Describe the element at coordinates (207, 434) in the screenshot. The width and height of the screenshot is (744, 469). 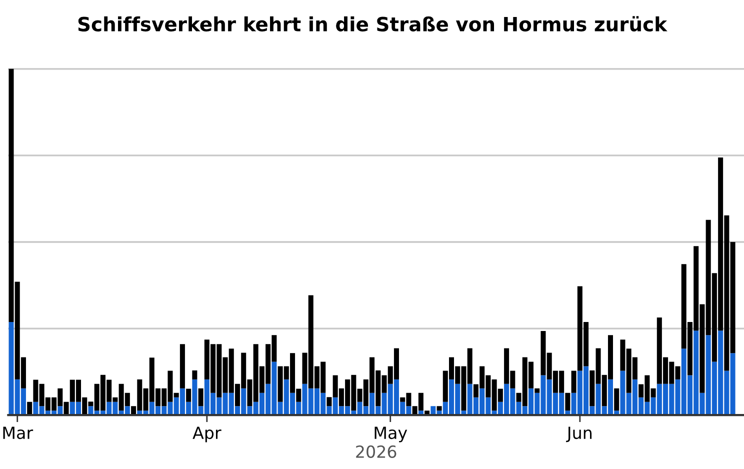
I see `x-tick-label: Apr` at that location.